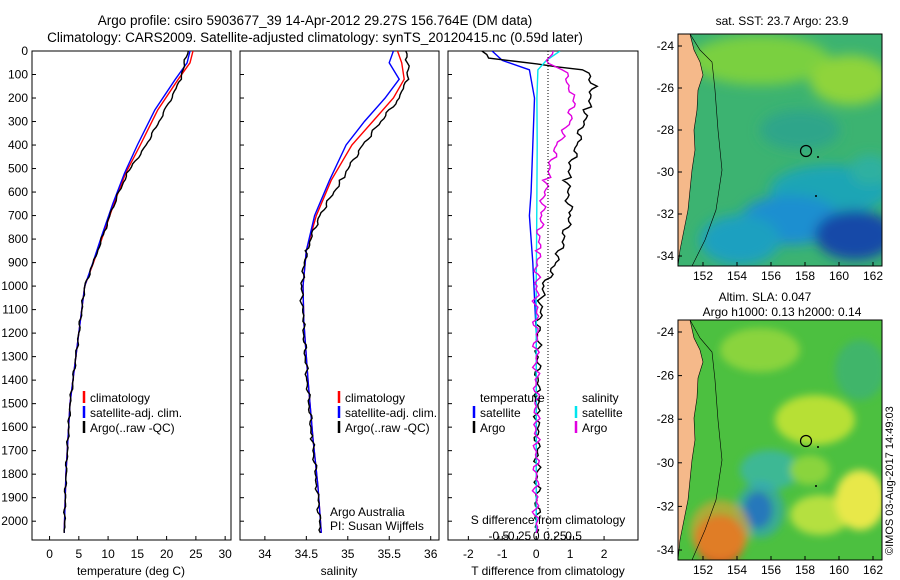  What do you see at coordinates (548, 292) in the screenshot?
I see `series-line-s-satellite` at bounding box center [548, 292].